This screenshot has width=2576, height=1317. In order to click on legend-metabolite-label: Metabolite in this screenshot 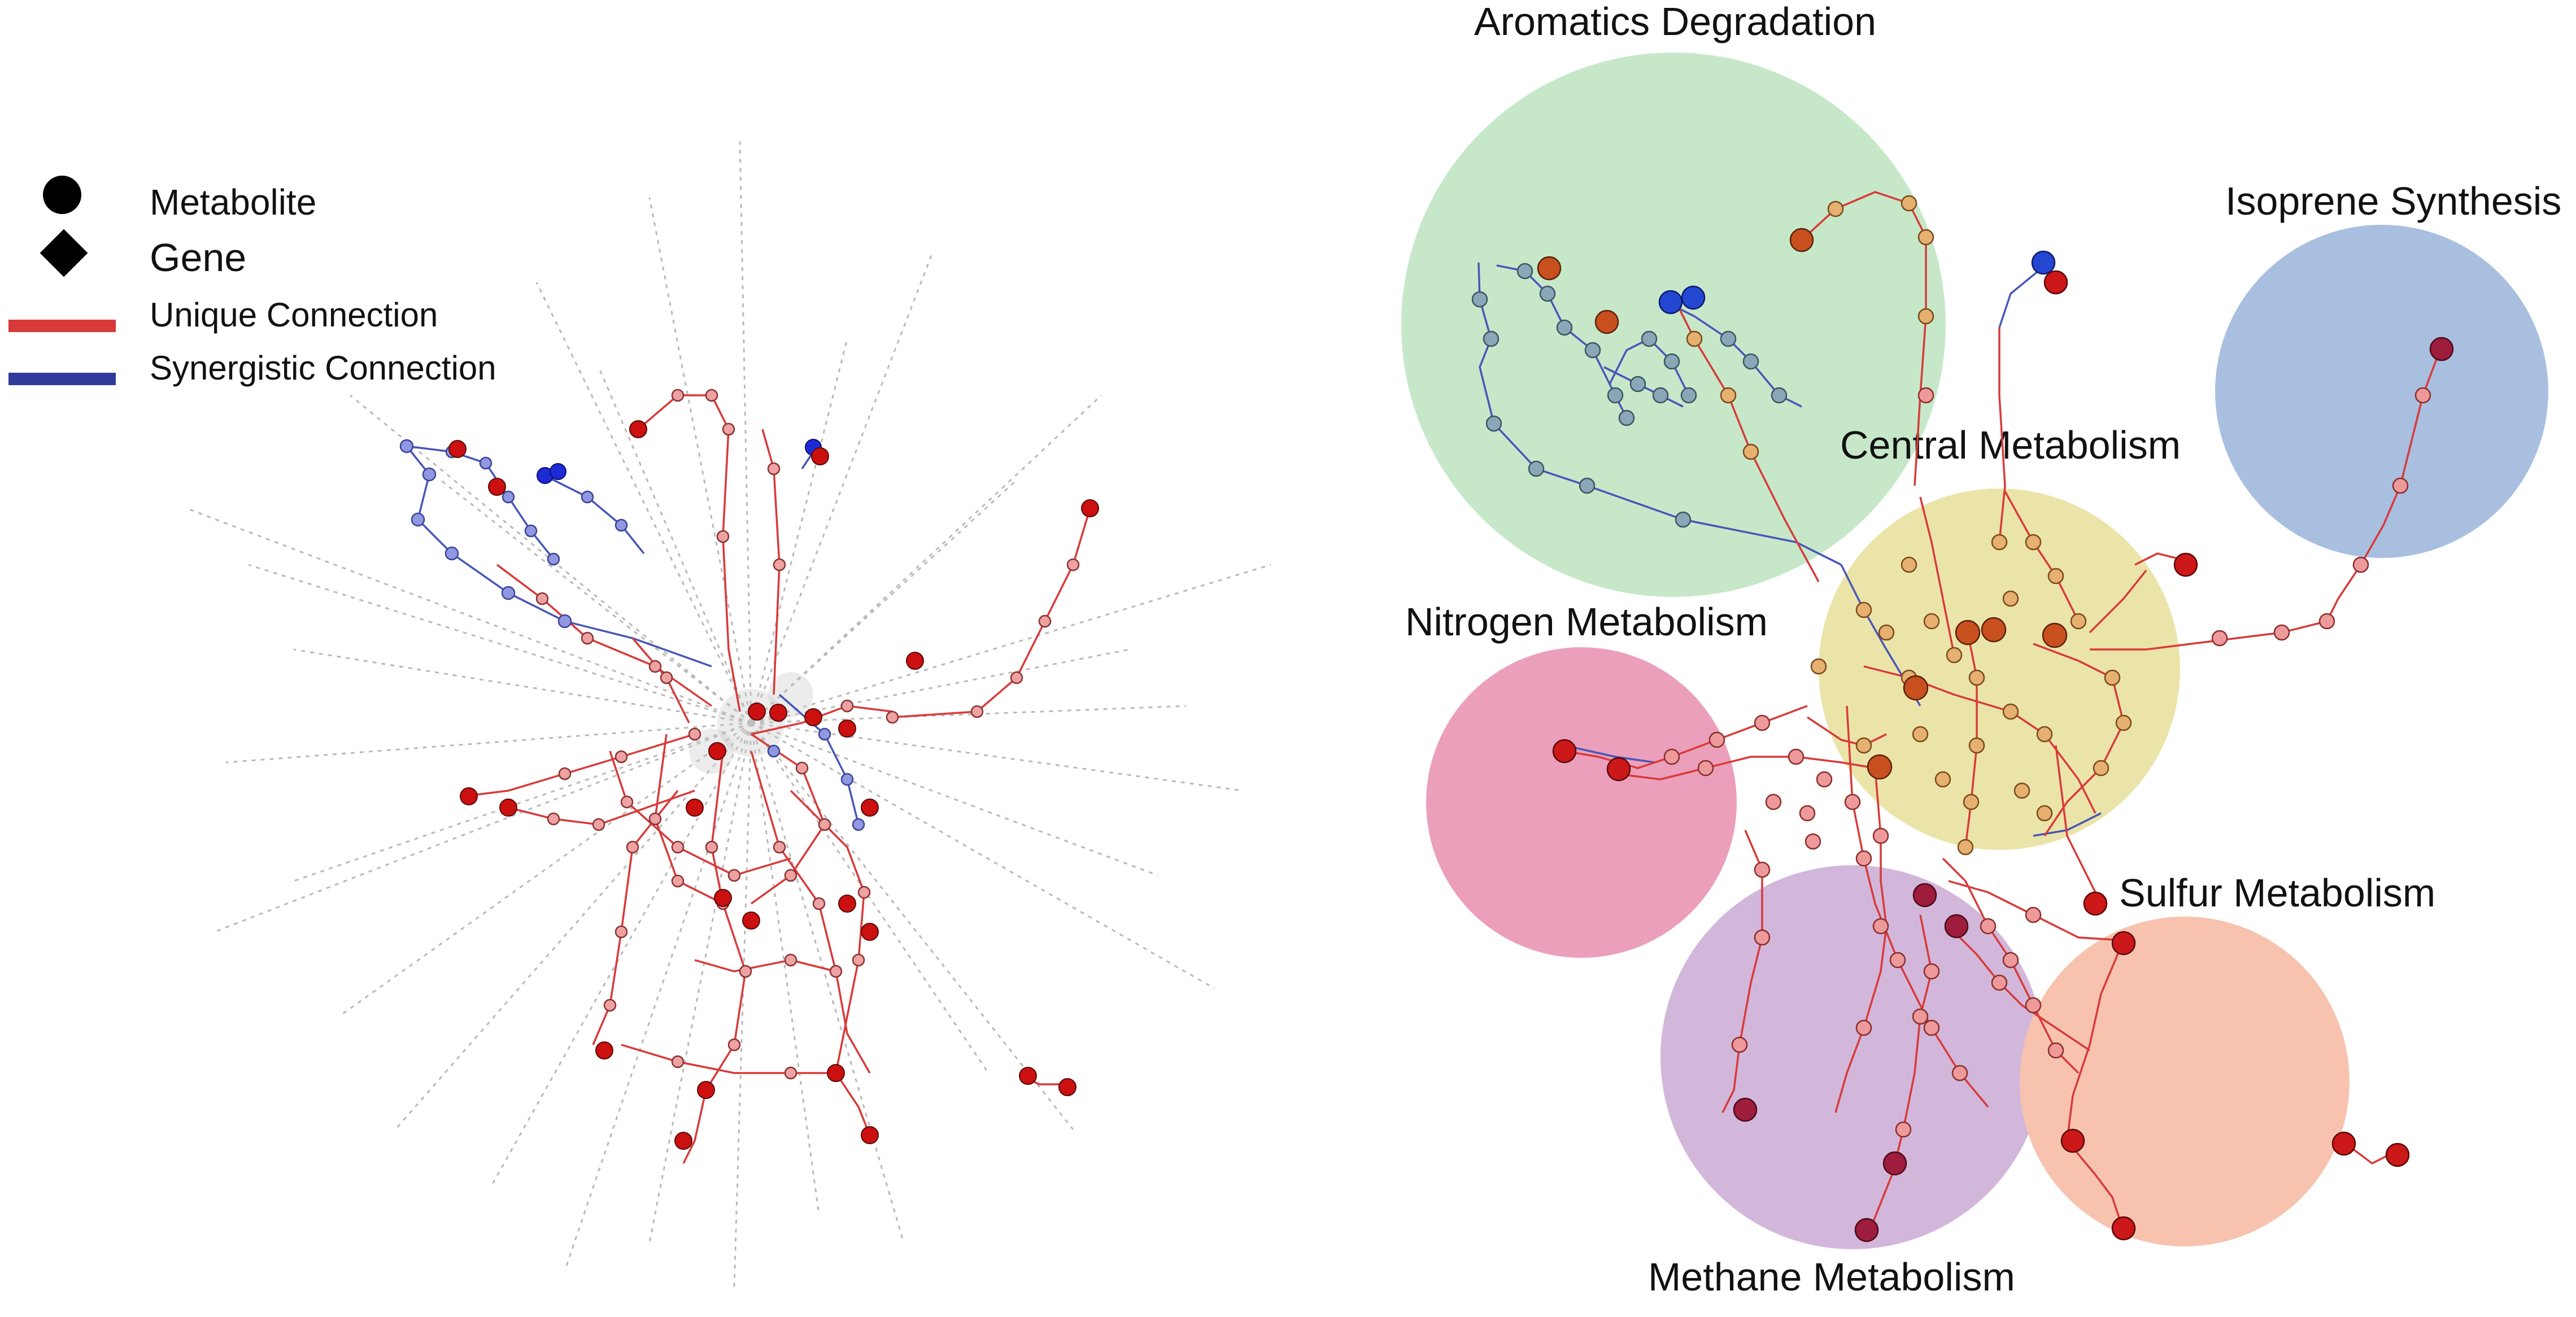, I will do `click(233, 202)`.